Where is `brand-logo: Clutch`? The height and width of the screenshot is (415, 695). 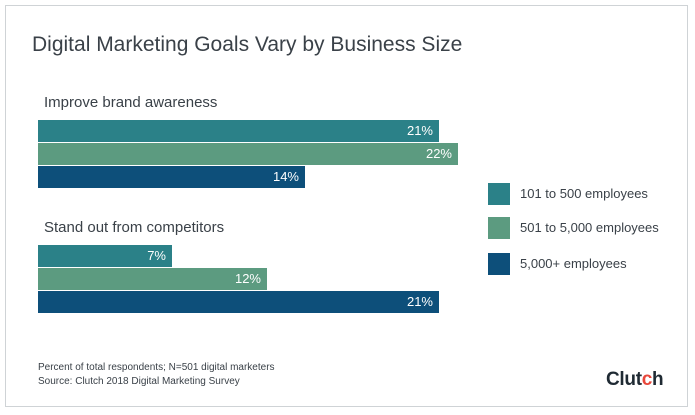
brand-logo: Clutch is located at coordinates (635, 380).